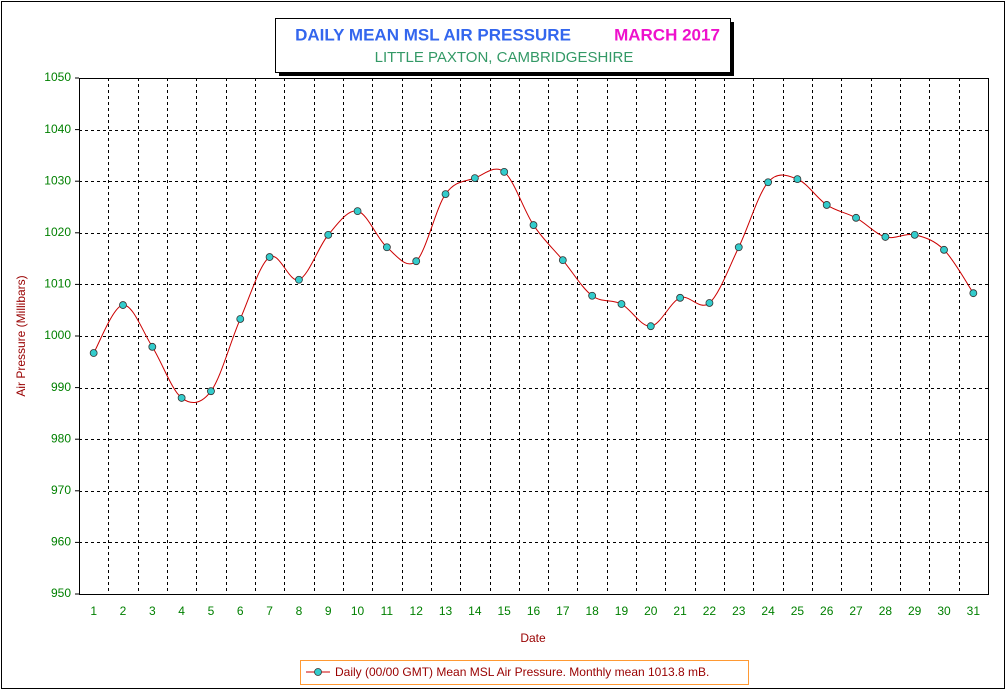 This screenshot has height=696, width=1007. Describe the element at coordinates (710, 611) in the screenshot. I see `x-tick-label: 22` at that location.